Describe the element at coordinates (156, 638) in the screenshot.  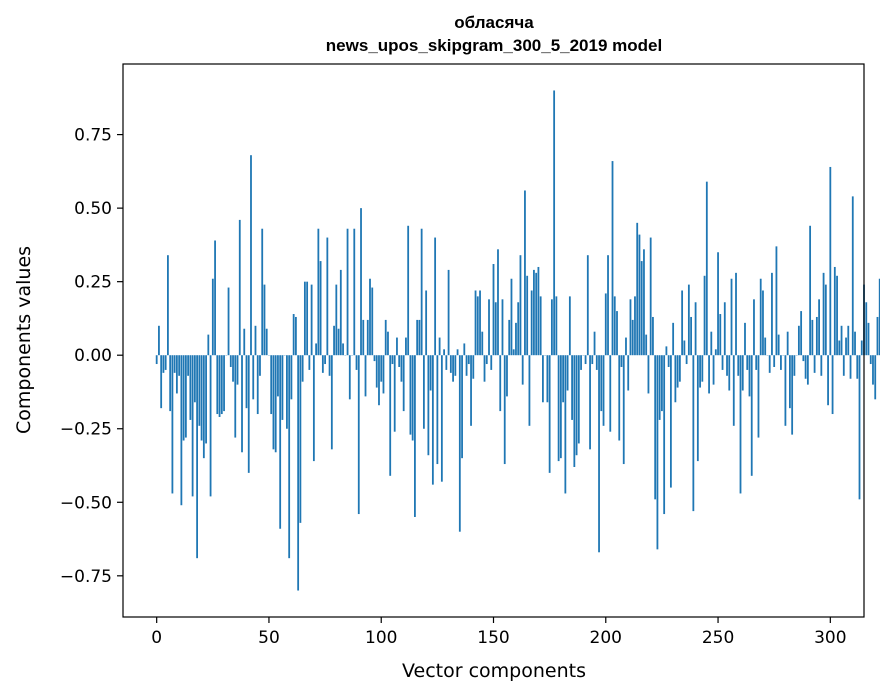
I see `x-tick-label: 0` at that location.